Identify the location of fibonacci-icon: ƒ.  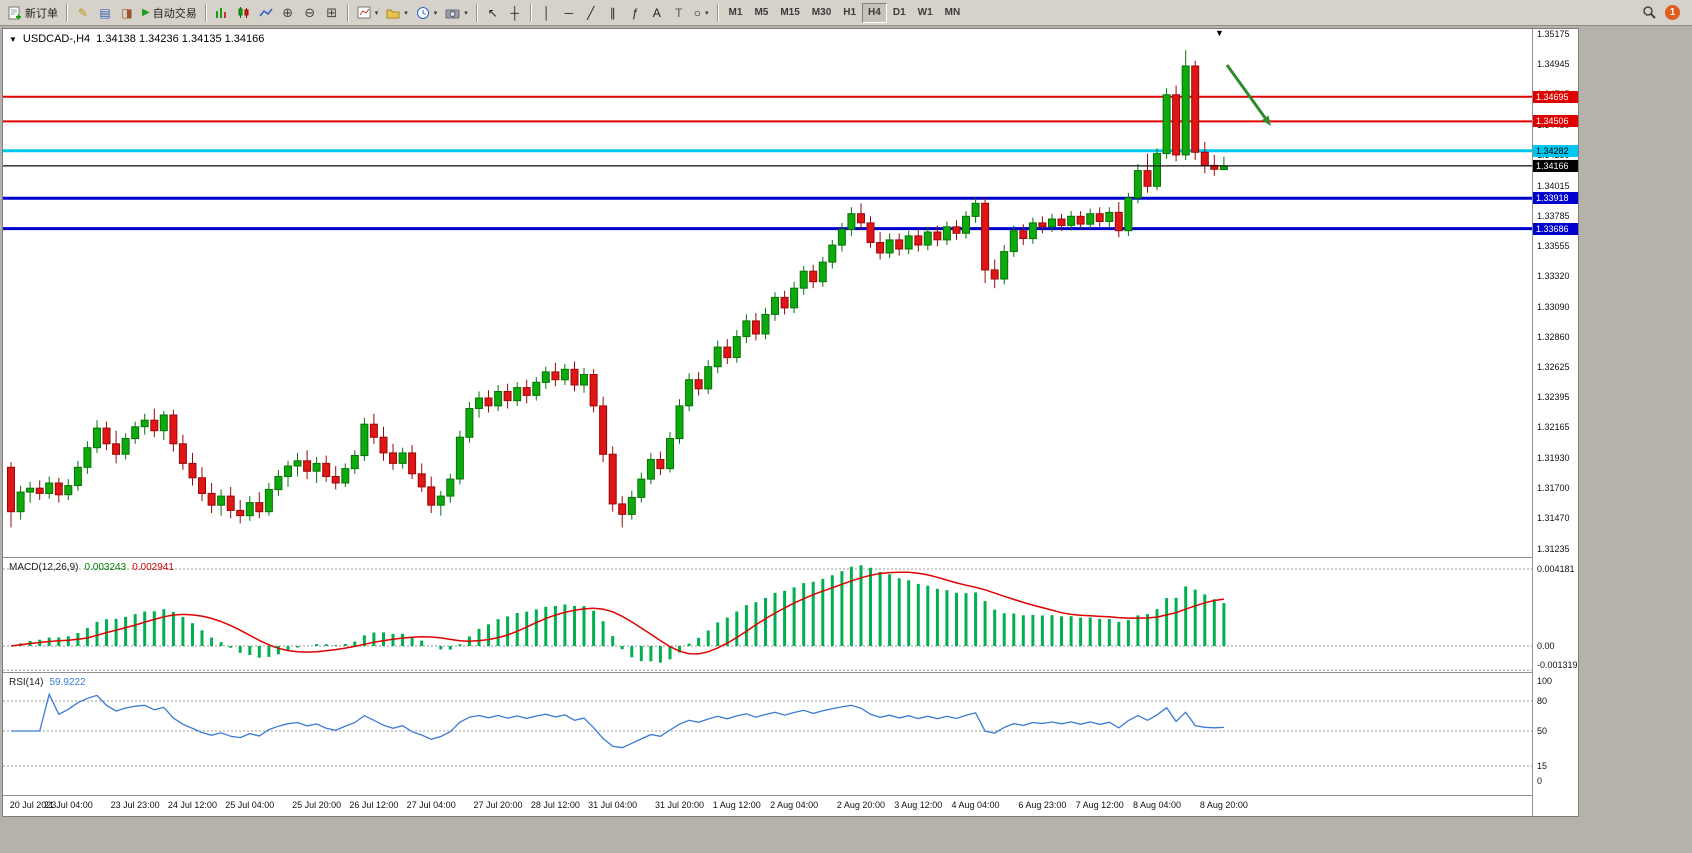
(635, 12).